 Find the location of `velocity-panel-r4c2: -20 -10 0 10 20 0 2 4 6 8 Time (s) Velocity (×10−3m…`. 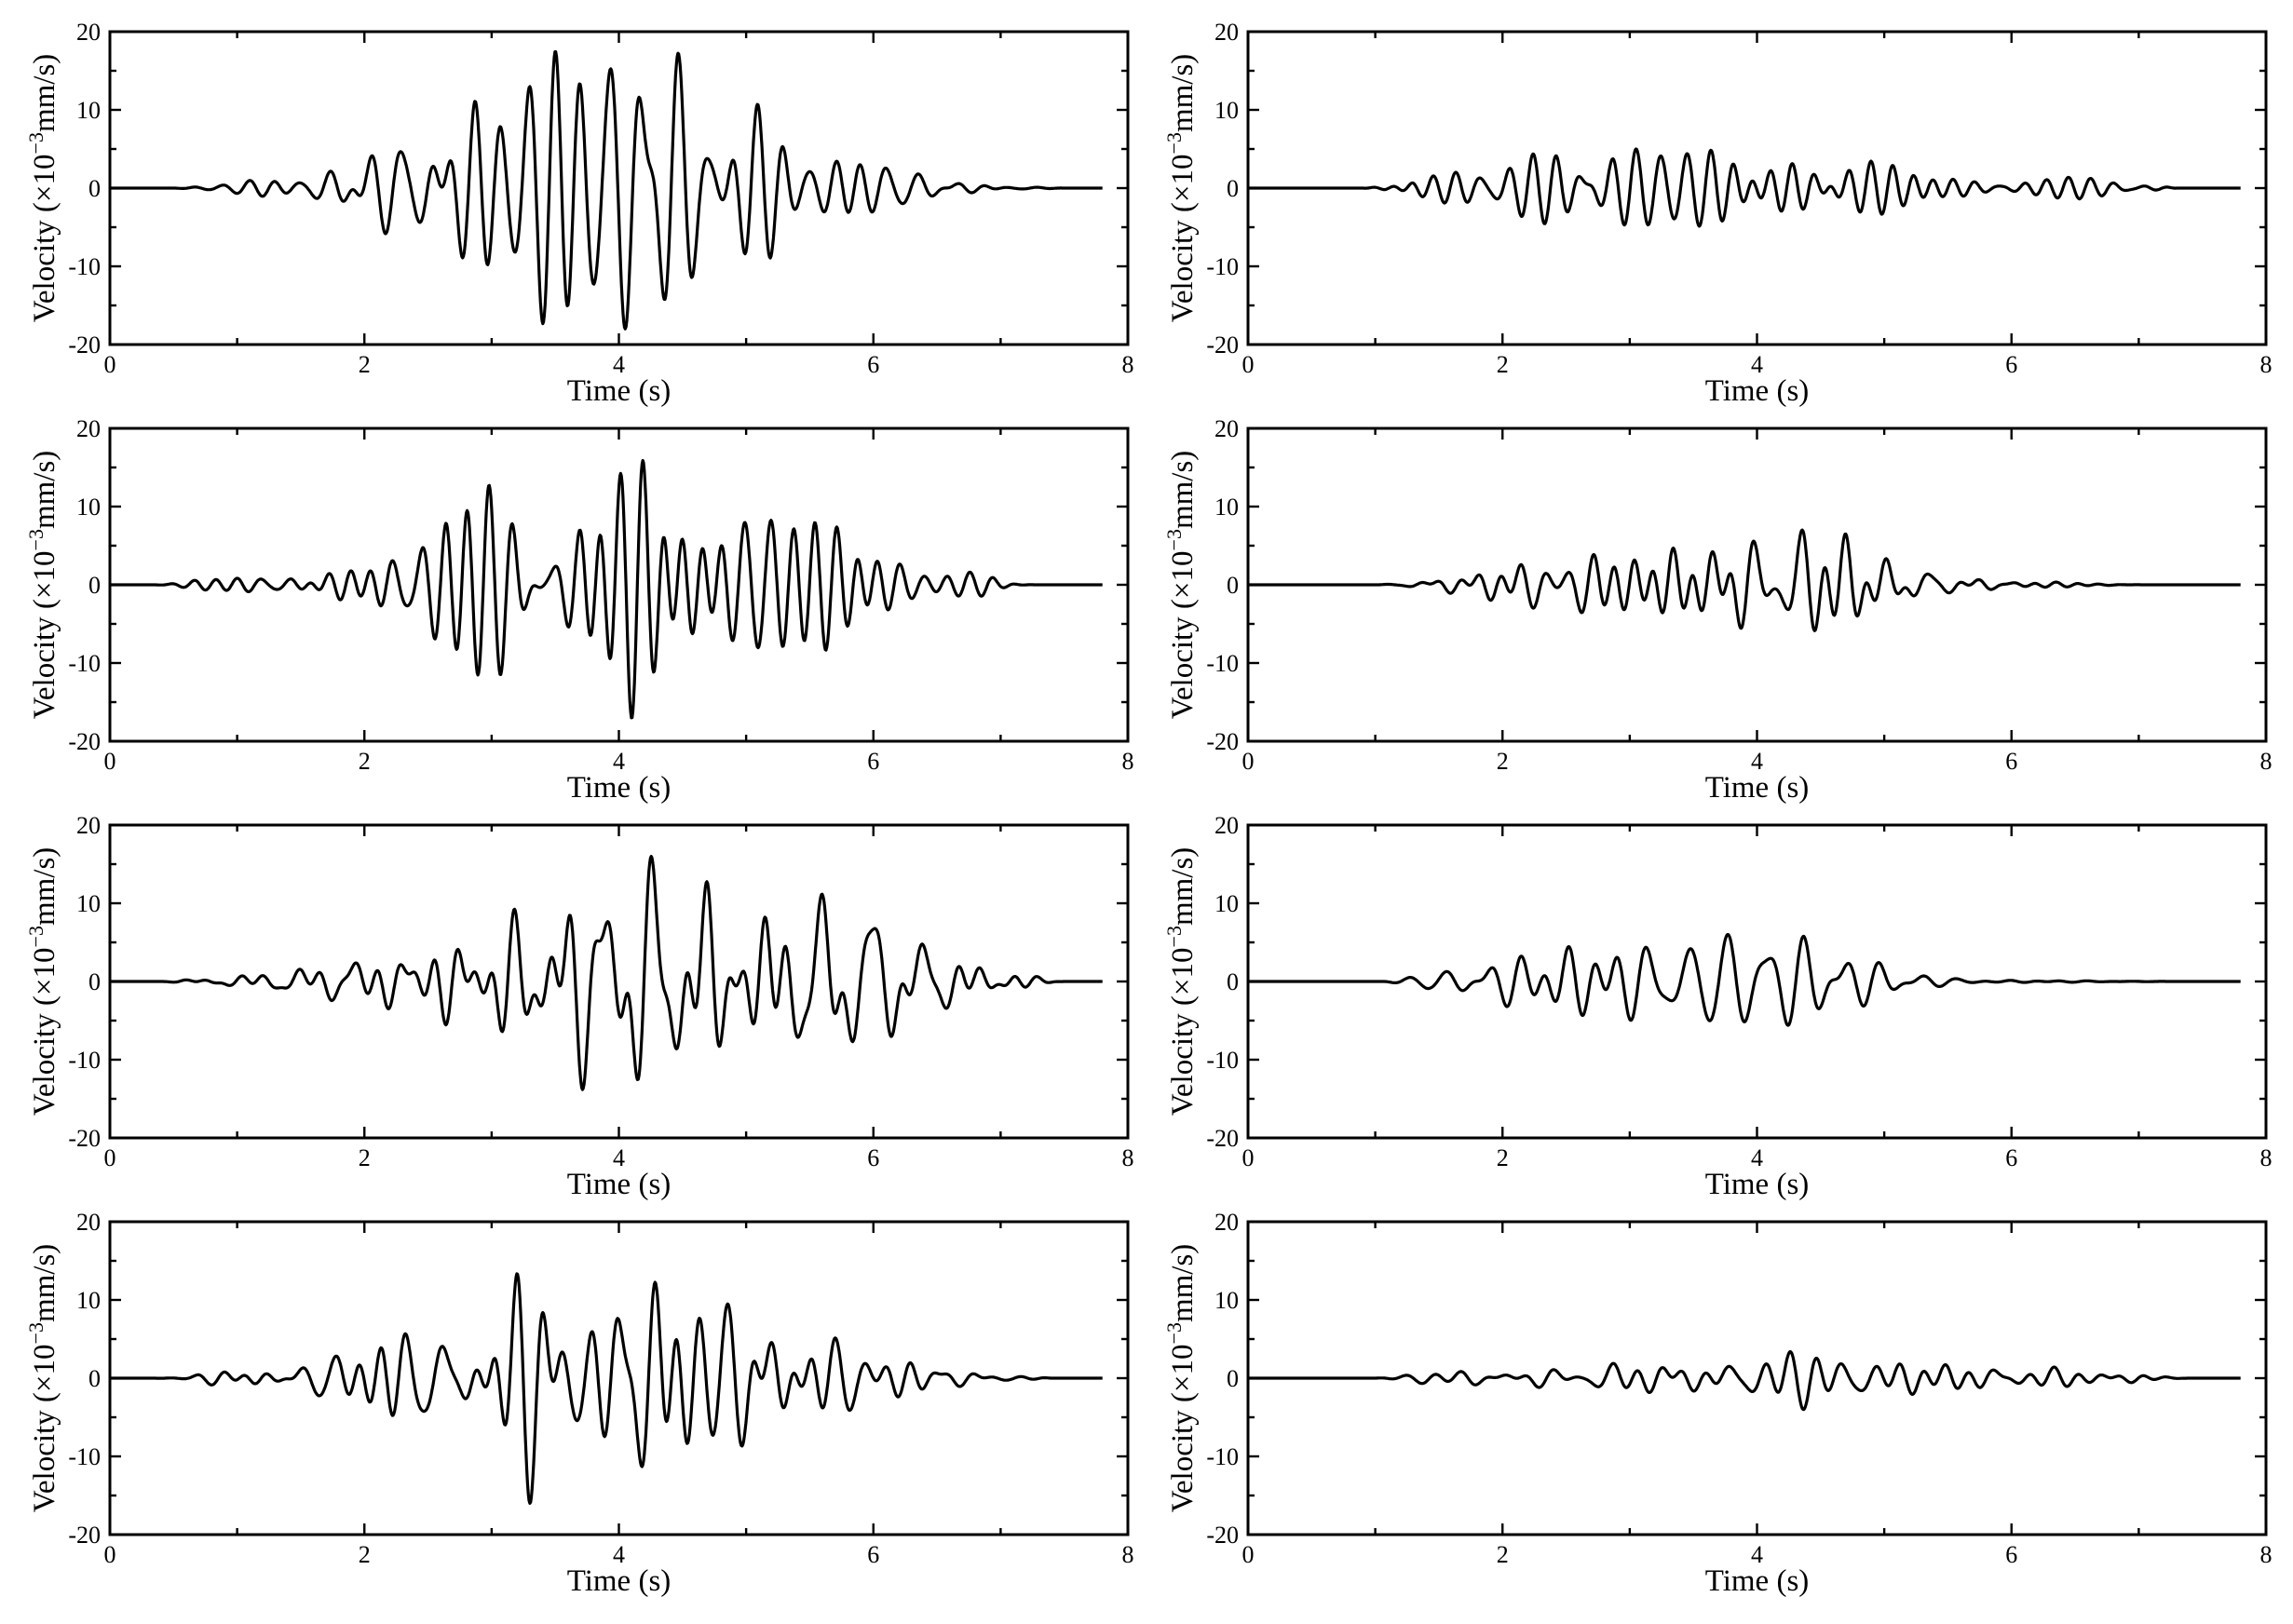

velocity-panel-r4c2: -20 -10 0 10 20 0 2 4 6 8 Time (s) Velocity (×10−3m… is located at coordinates (1718, 1403).